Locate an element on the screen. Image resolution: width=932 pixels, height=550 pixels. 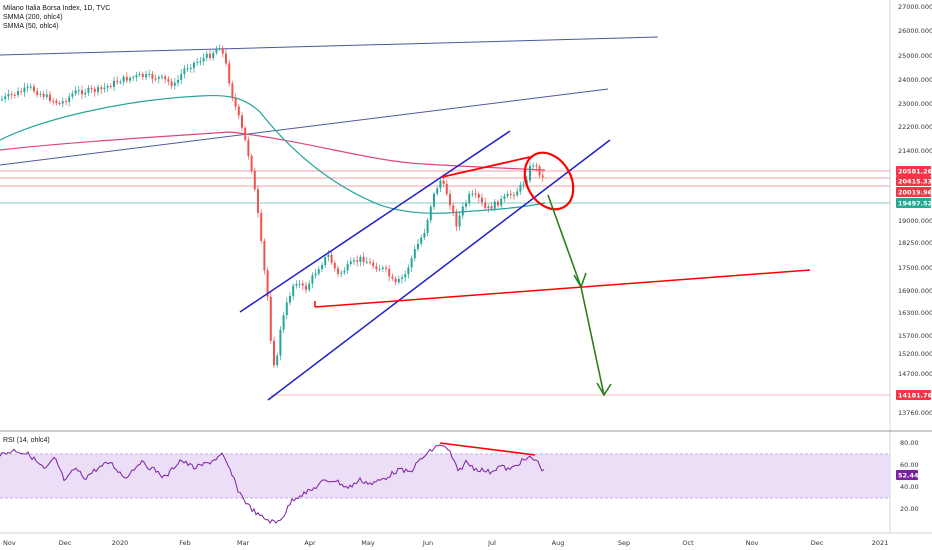
top-trendline is located at coordinates (329, 46).